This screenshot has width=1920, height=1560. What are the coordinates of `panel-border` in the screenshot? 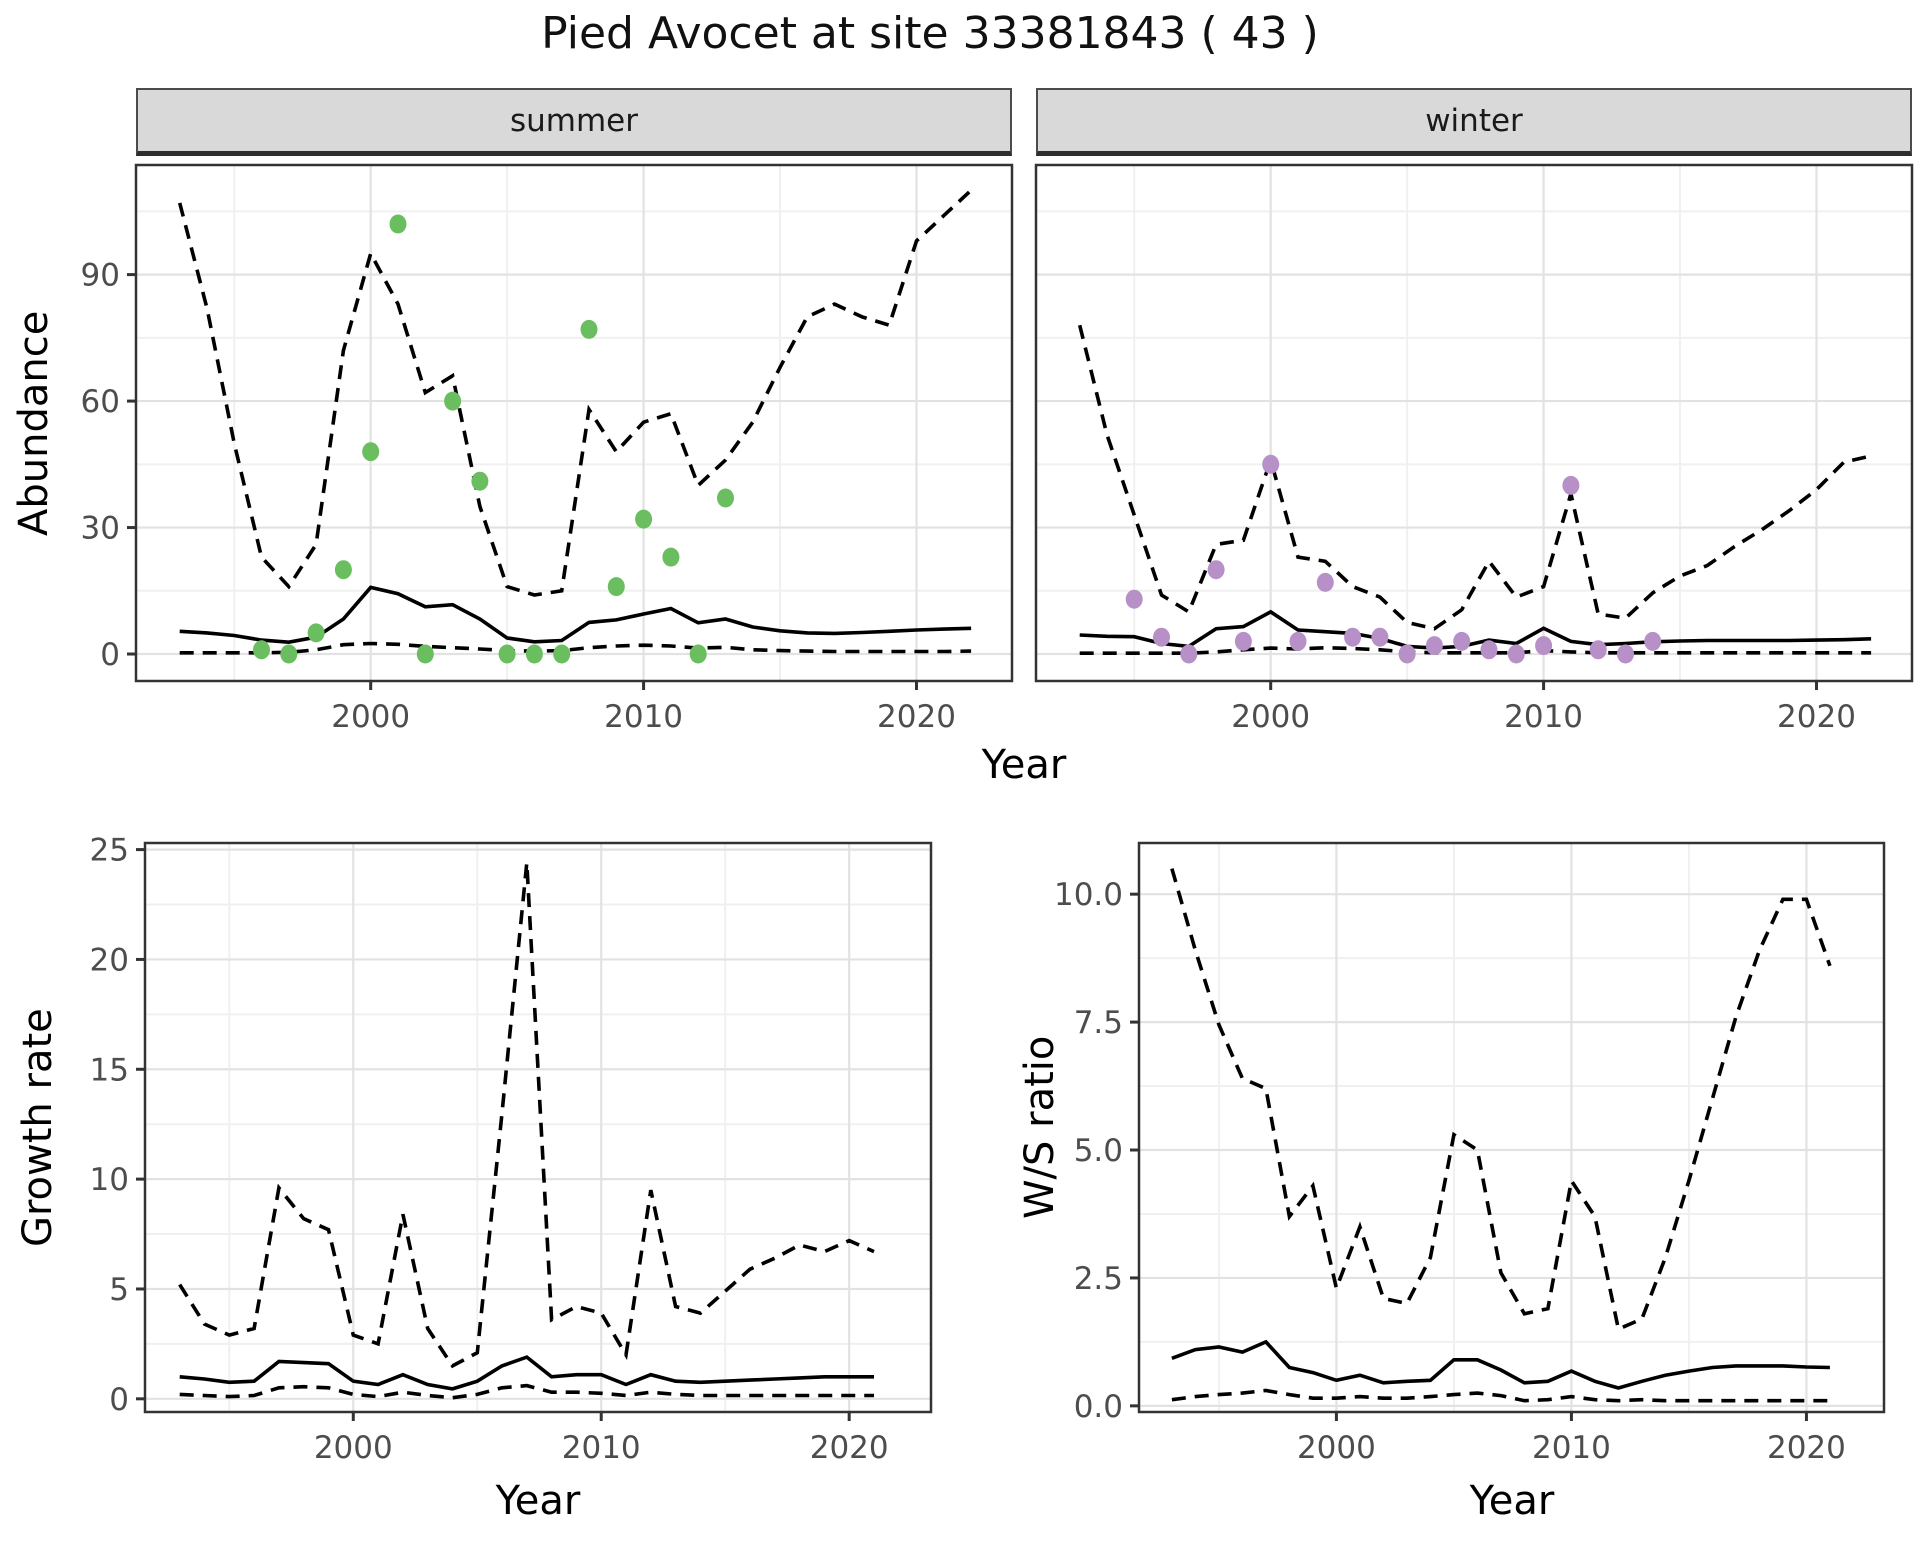 It's located at (1511, 1127).